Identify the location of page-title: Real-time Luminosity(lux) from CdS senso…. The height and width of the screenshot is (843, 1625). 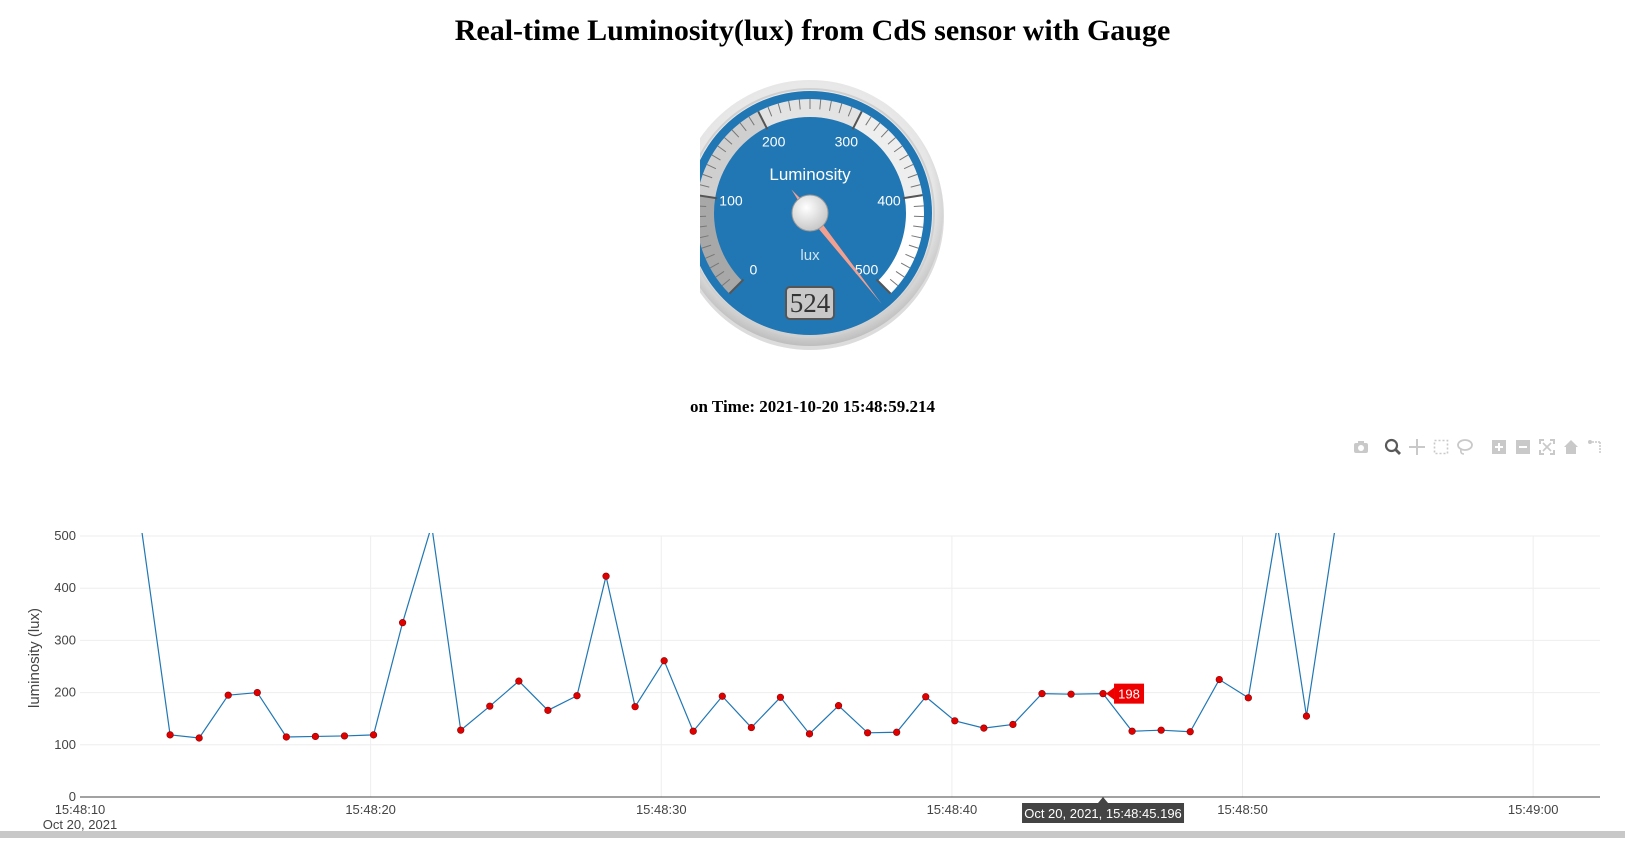
(812, 31).